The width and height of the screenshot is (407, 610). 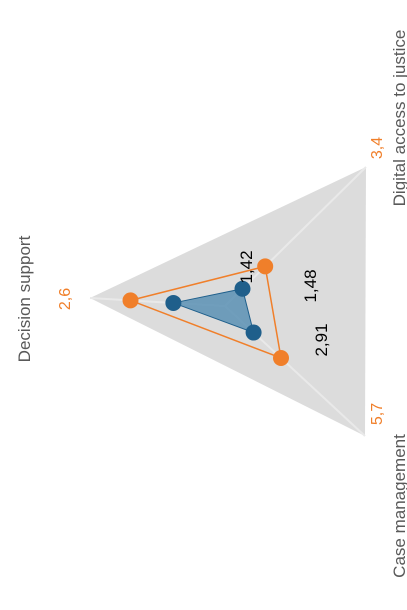 What do you see at coordinates (321, 339) in the screenshot?
I see `data-label-2: 2,91` at bounding box center [321, 339].